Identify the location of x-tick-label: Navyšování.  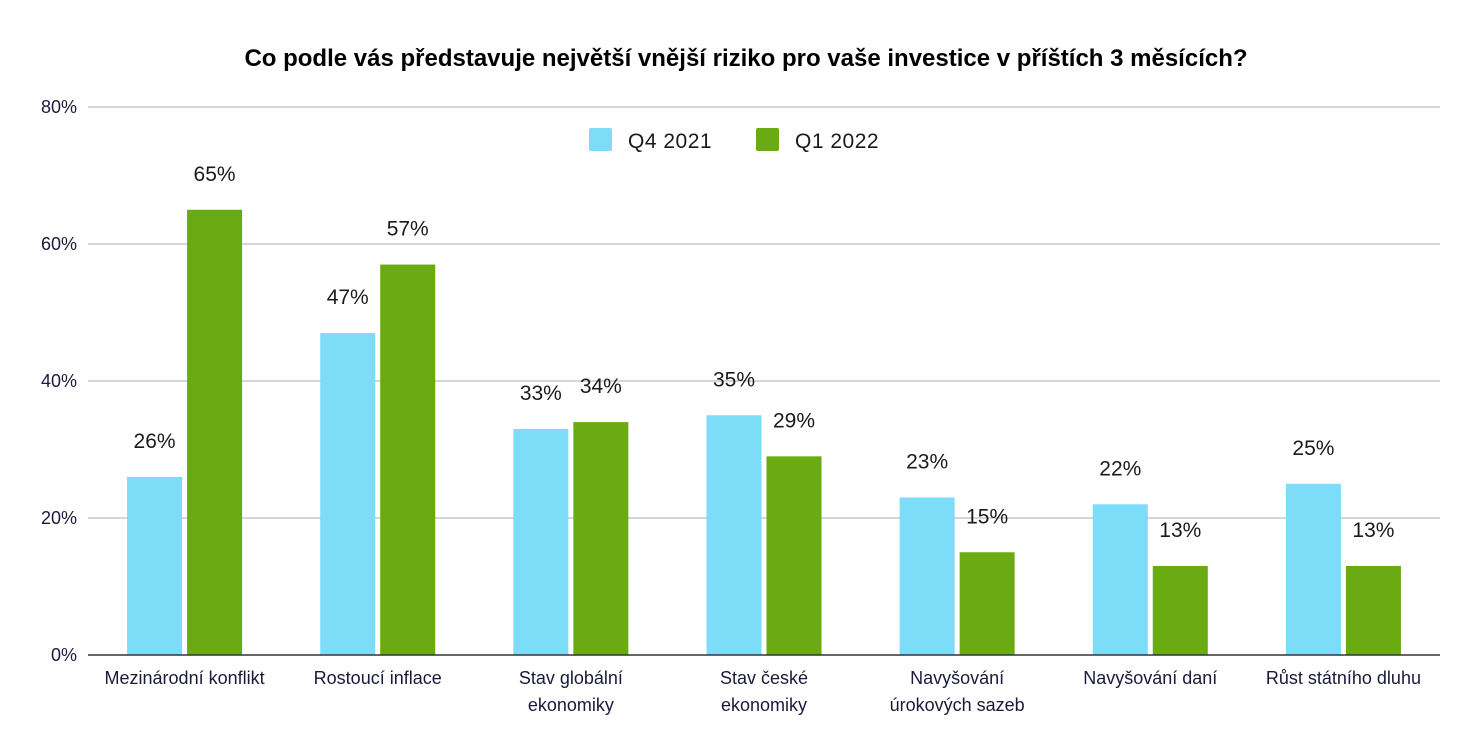
(957, 678).